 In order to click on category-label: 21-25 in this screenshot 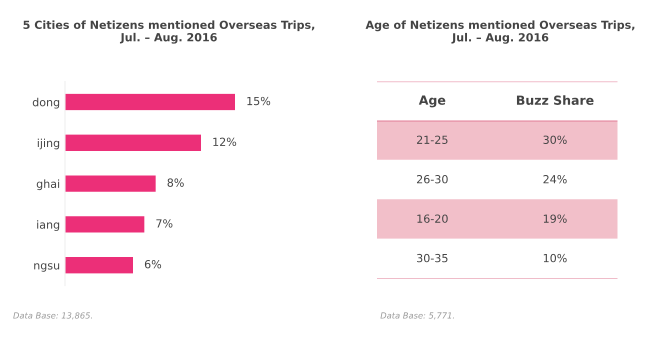, I will do `click(432, 140)`.